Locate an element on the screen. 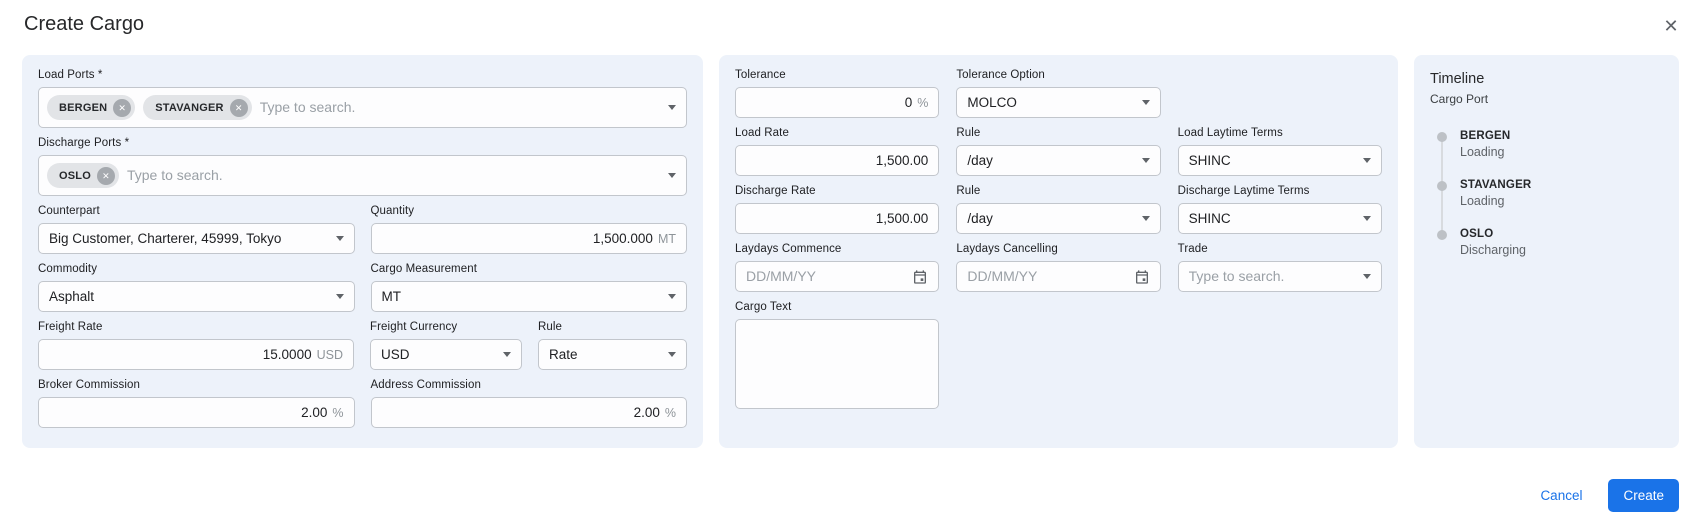 This screenshot has height=518, width=1701. tolerance-option-select: MOLCO is located at coordinates (1058, 102).